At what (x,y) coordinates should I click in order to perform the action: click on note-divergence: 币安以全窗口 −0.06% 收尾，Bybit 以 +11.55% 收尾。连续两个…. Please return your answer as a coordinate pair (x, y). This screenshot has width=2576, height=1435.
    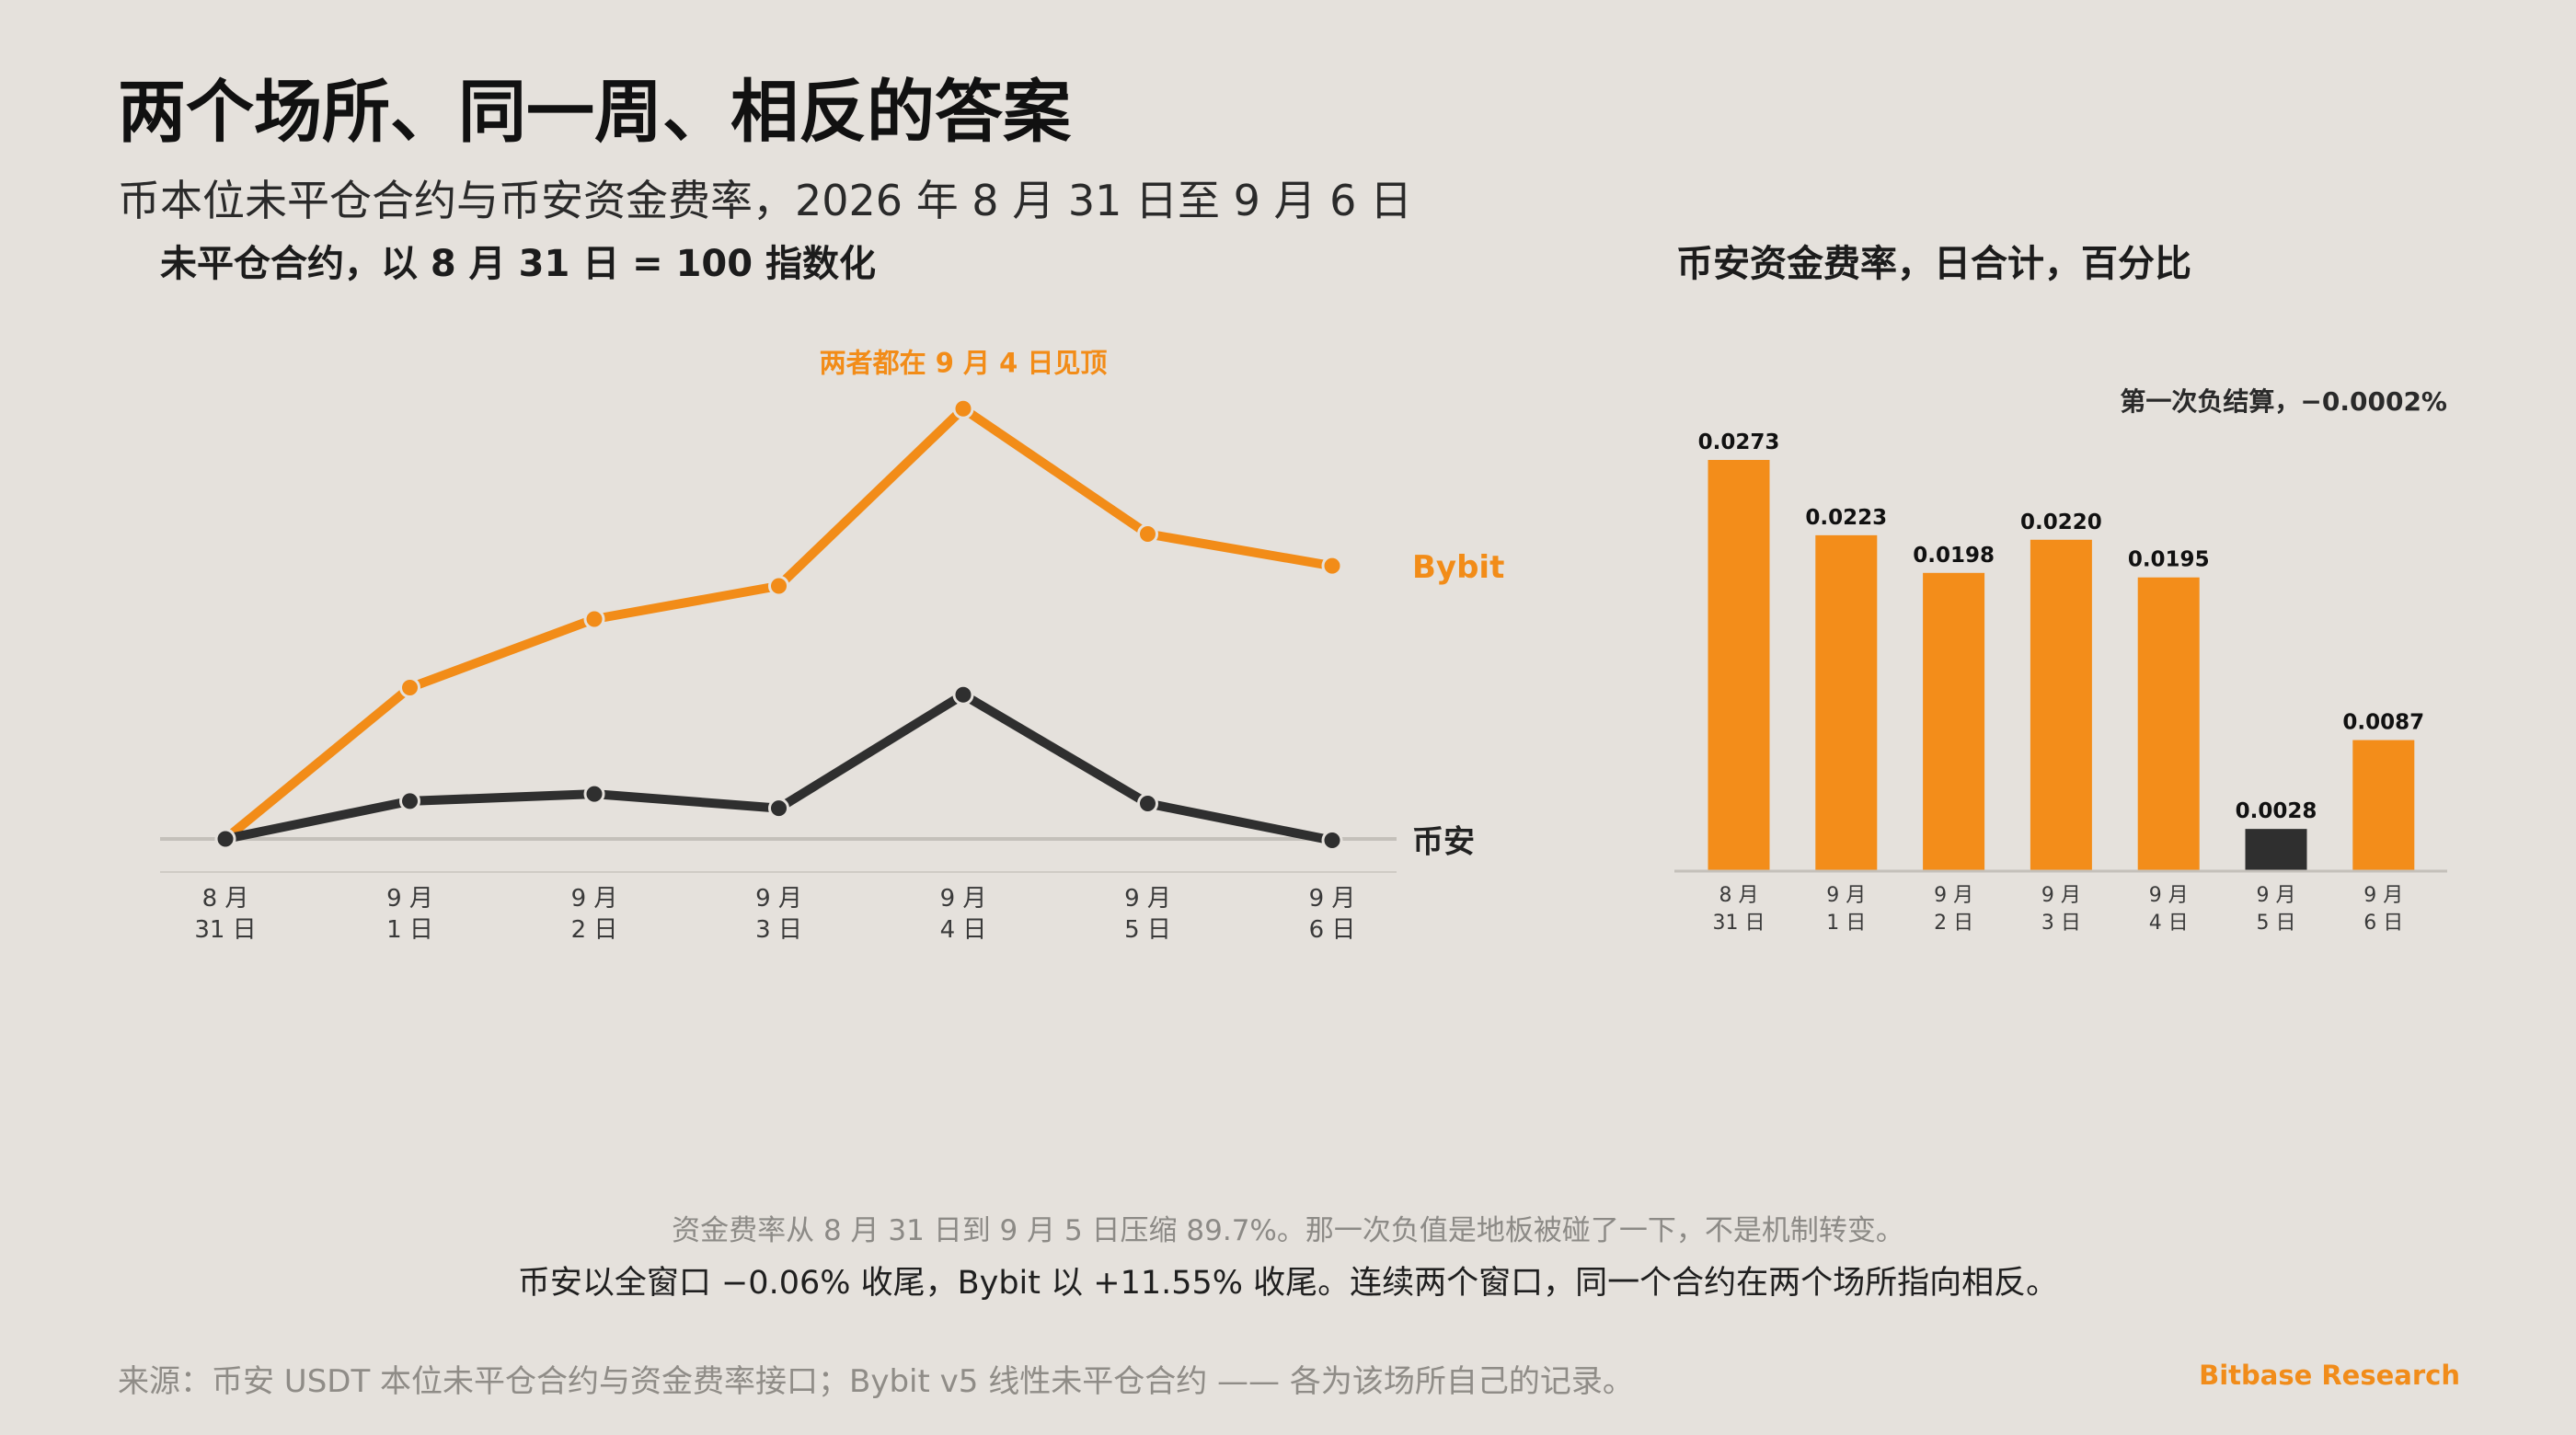
    Looking at the image, I should click on (1288, 1283).